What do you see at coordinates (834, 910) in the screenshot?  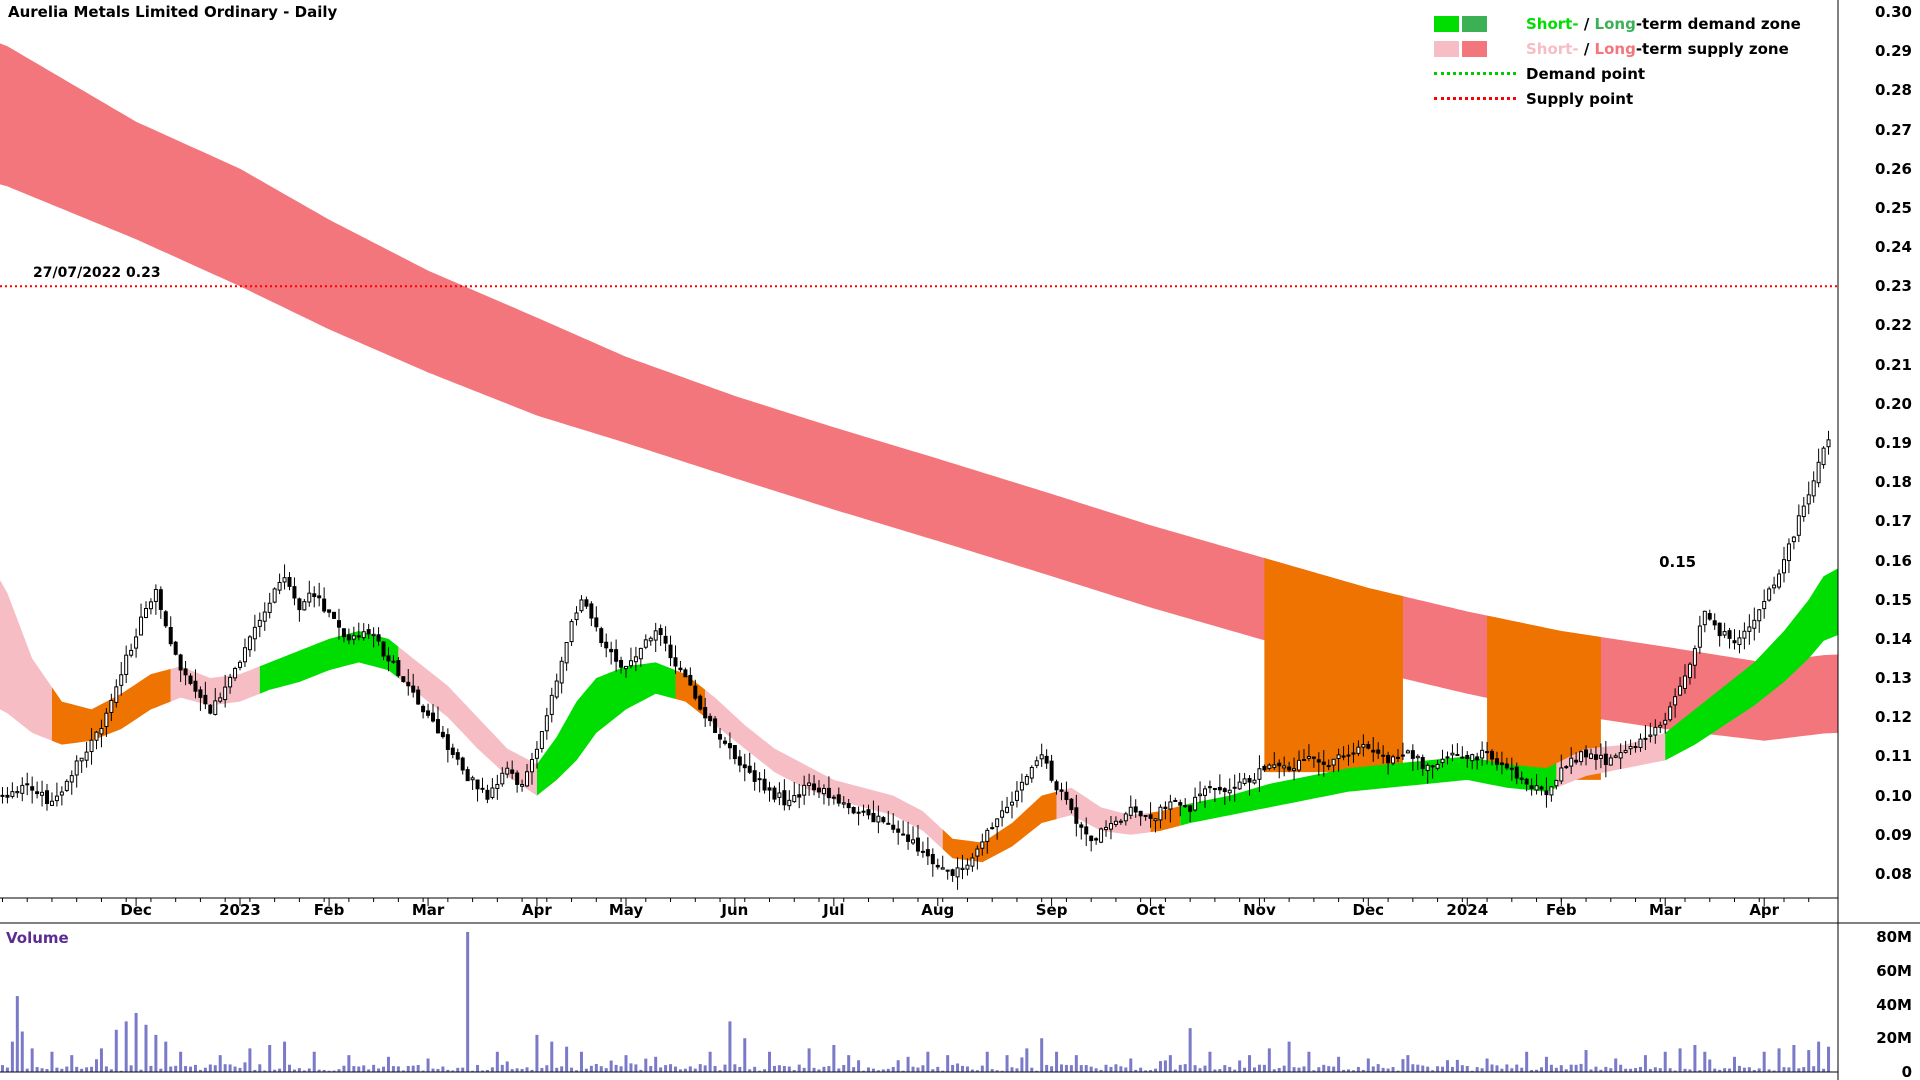 I see `date-tick-label: Jul` at bounding box center [834, 910].